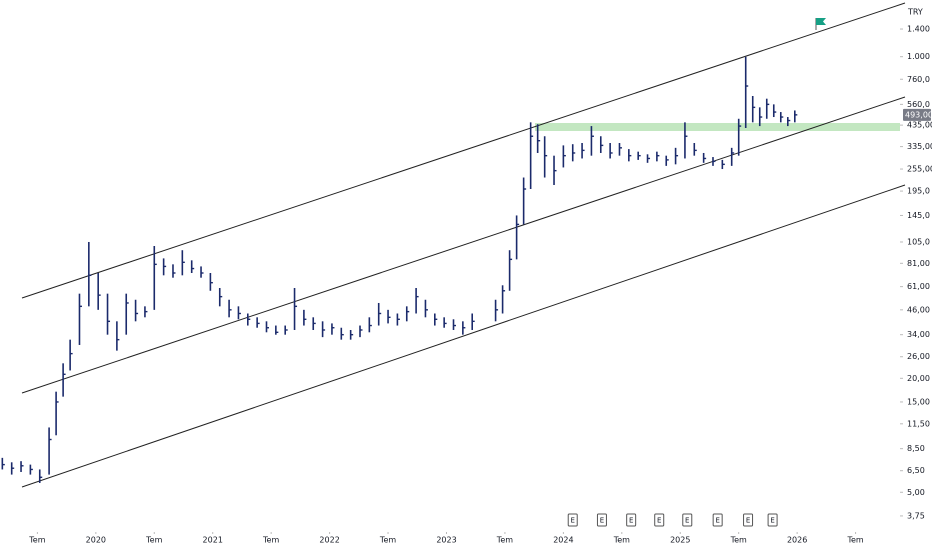 This screenshot has height=550, width=932. What do you see at coordinates (918, 334) in the screenshot?
I see `y-tick-label: 34,00` at bounding box center [918, 334].